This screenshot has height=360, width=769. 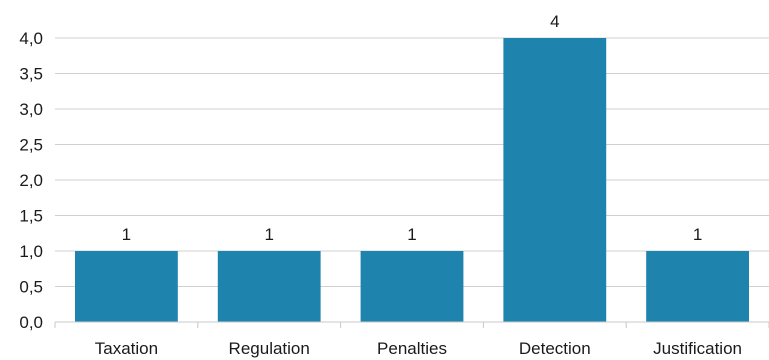 I want to click on y-tick-label: 1,5, so click(x=31, y=216).